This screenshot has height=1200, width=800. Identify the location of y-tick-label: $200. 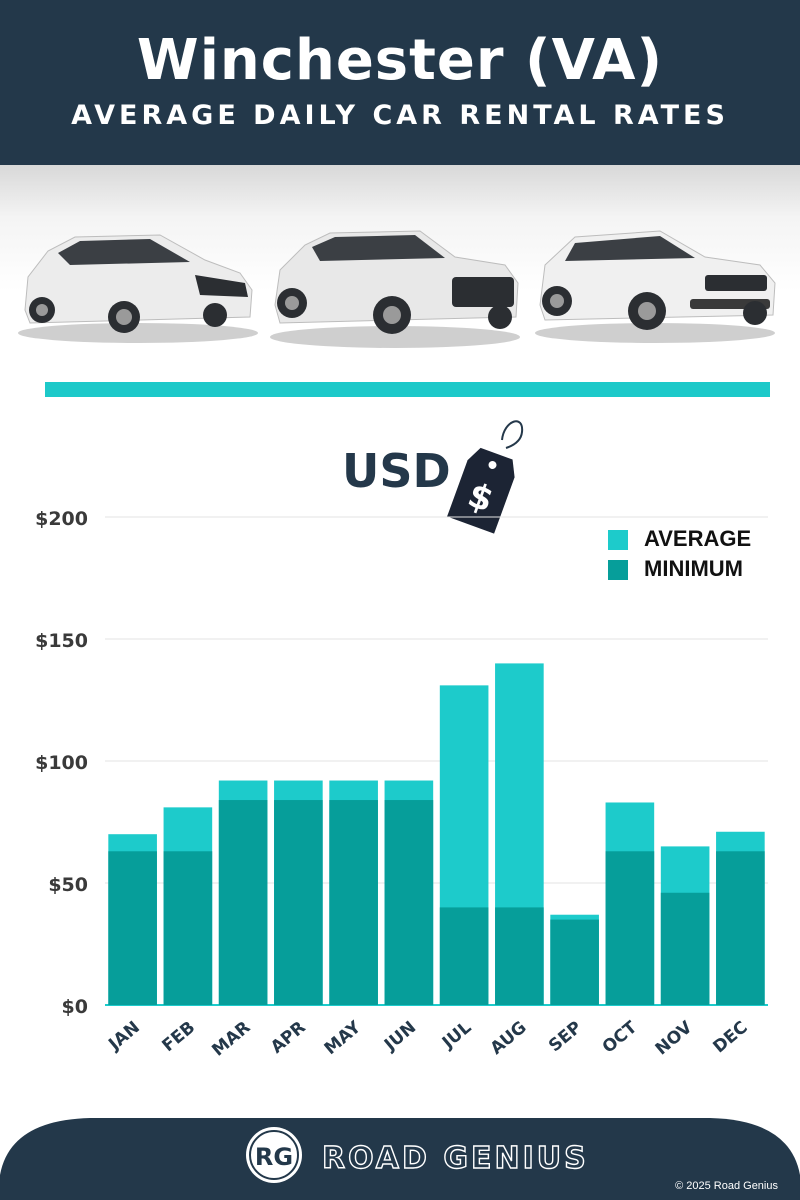
(61, 519).